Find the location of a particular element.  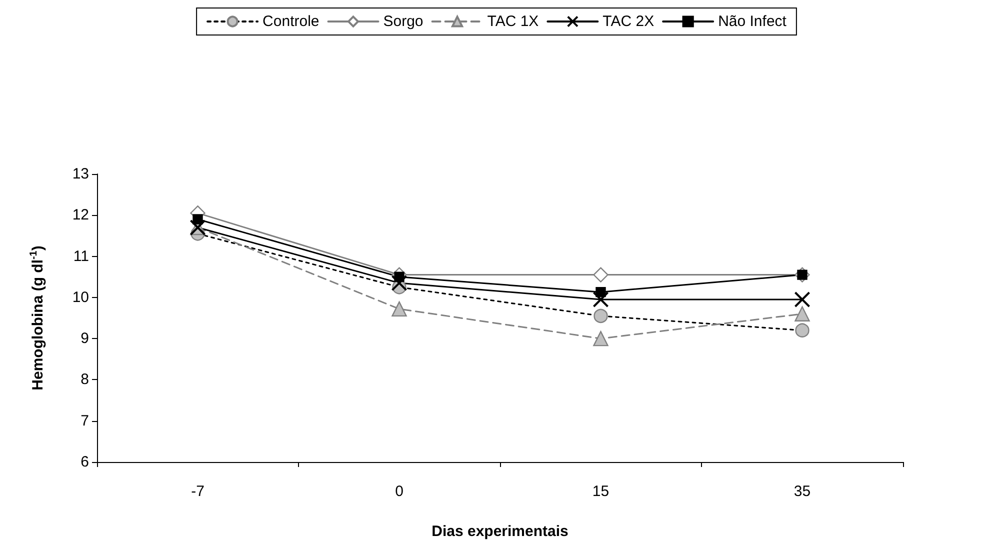

x-tick-label: 0 is located at coordinates (399, 491).